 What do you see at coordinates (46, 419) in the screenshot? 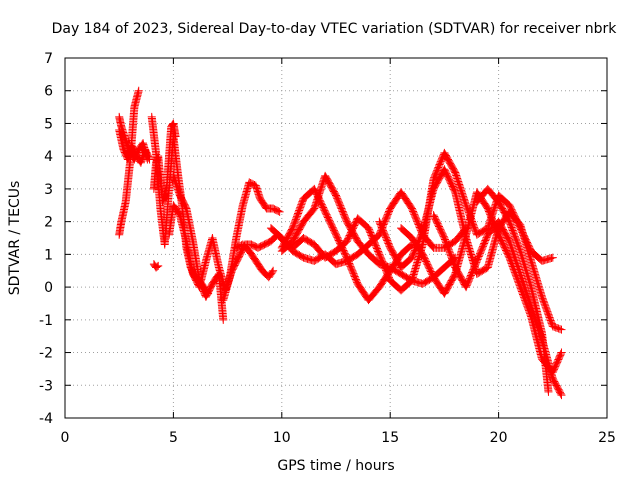
I see `y-tick-label: -4` at bounding box center [46, 419].